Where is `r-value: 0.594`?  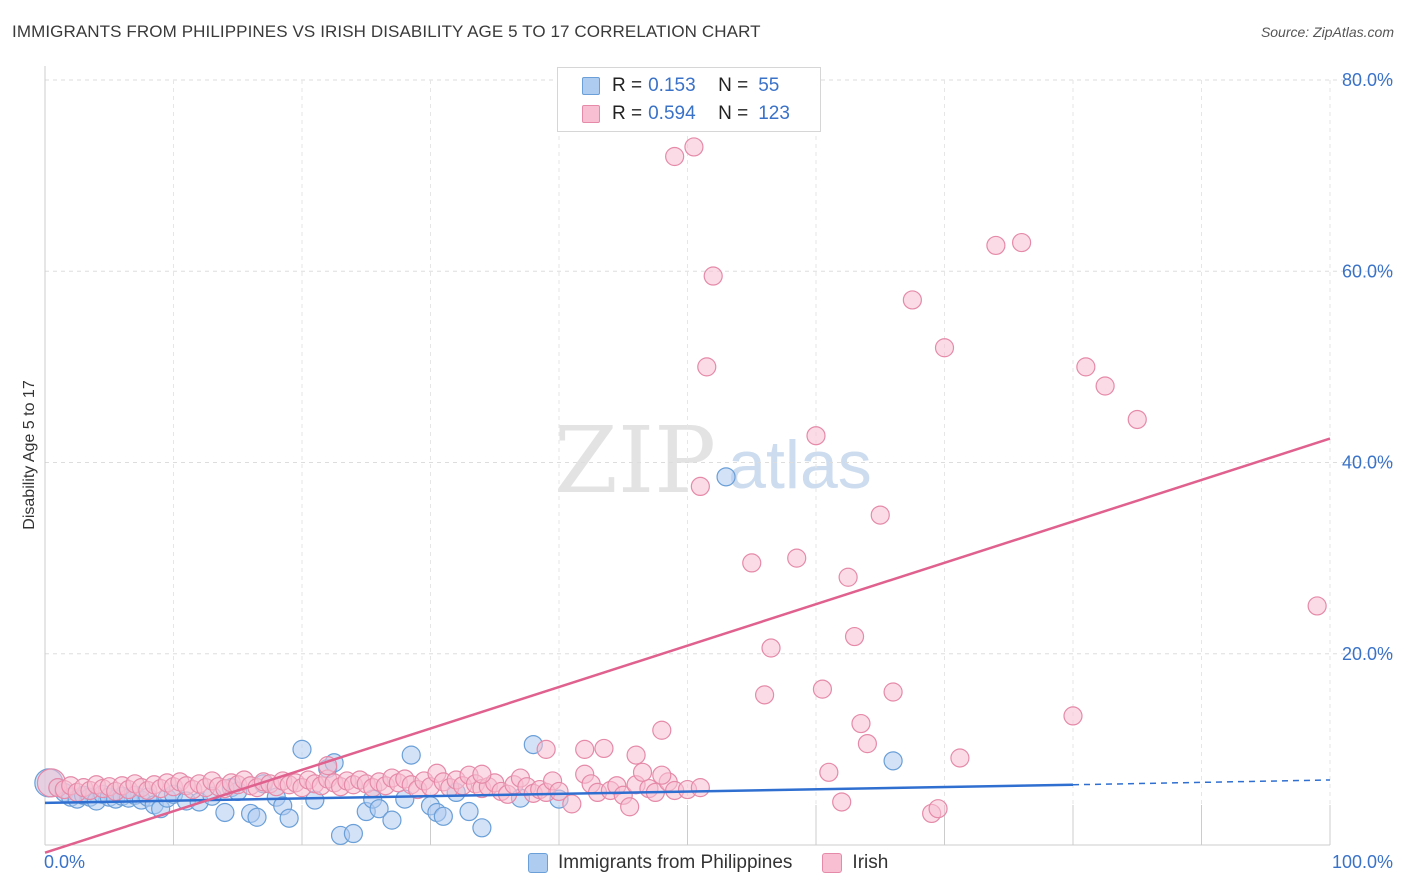 r-value: 0.594 is located at coordinates (672, 113).